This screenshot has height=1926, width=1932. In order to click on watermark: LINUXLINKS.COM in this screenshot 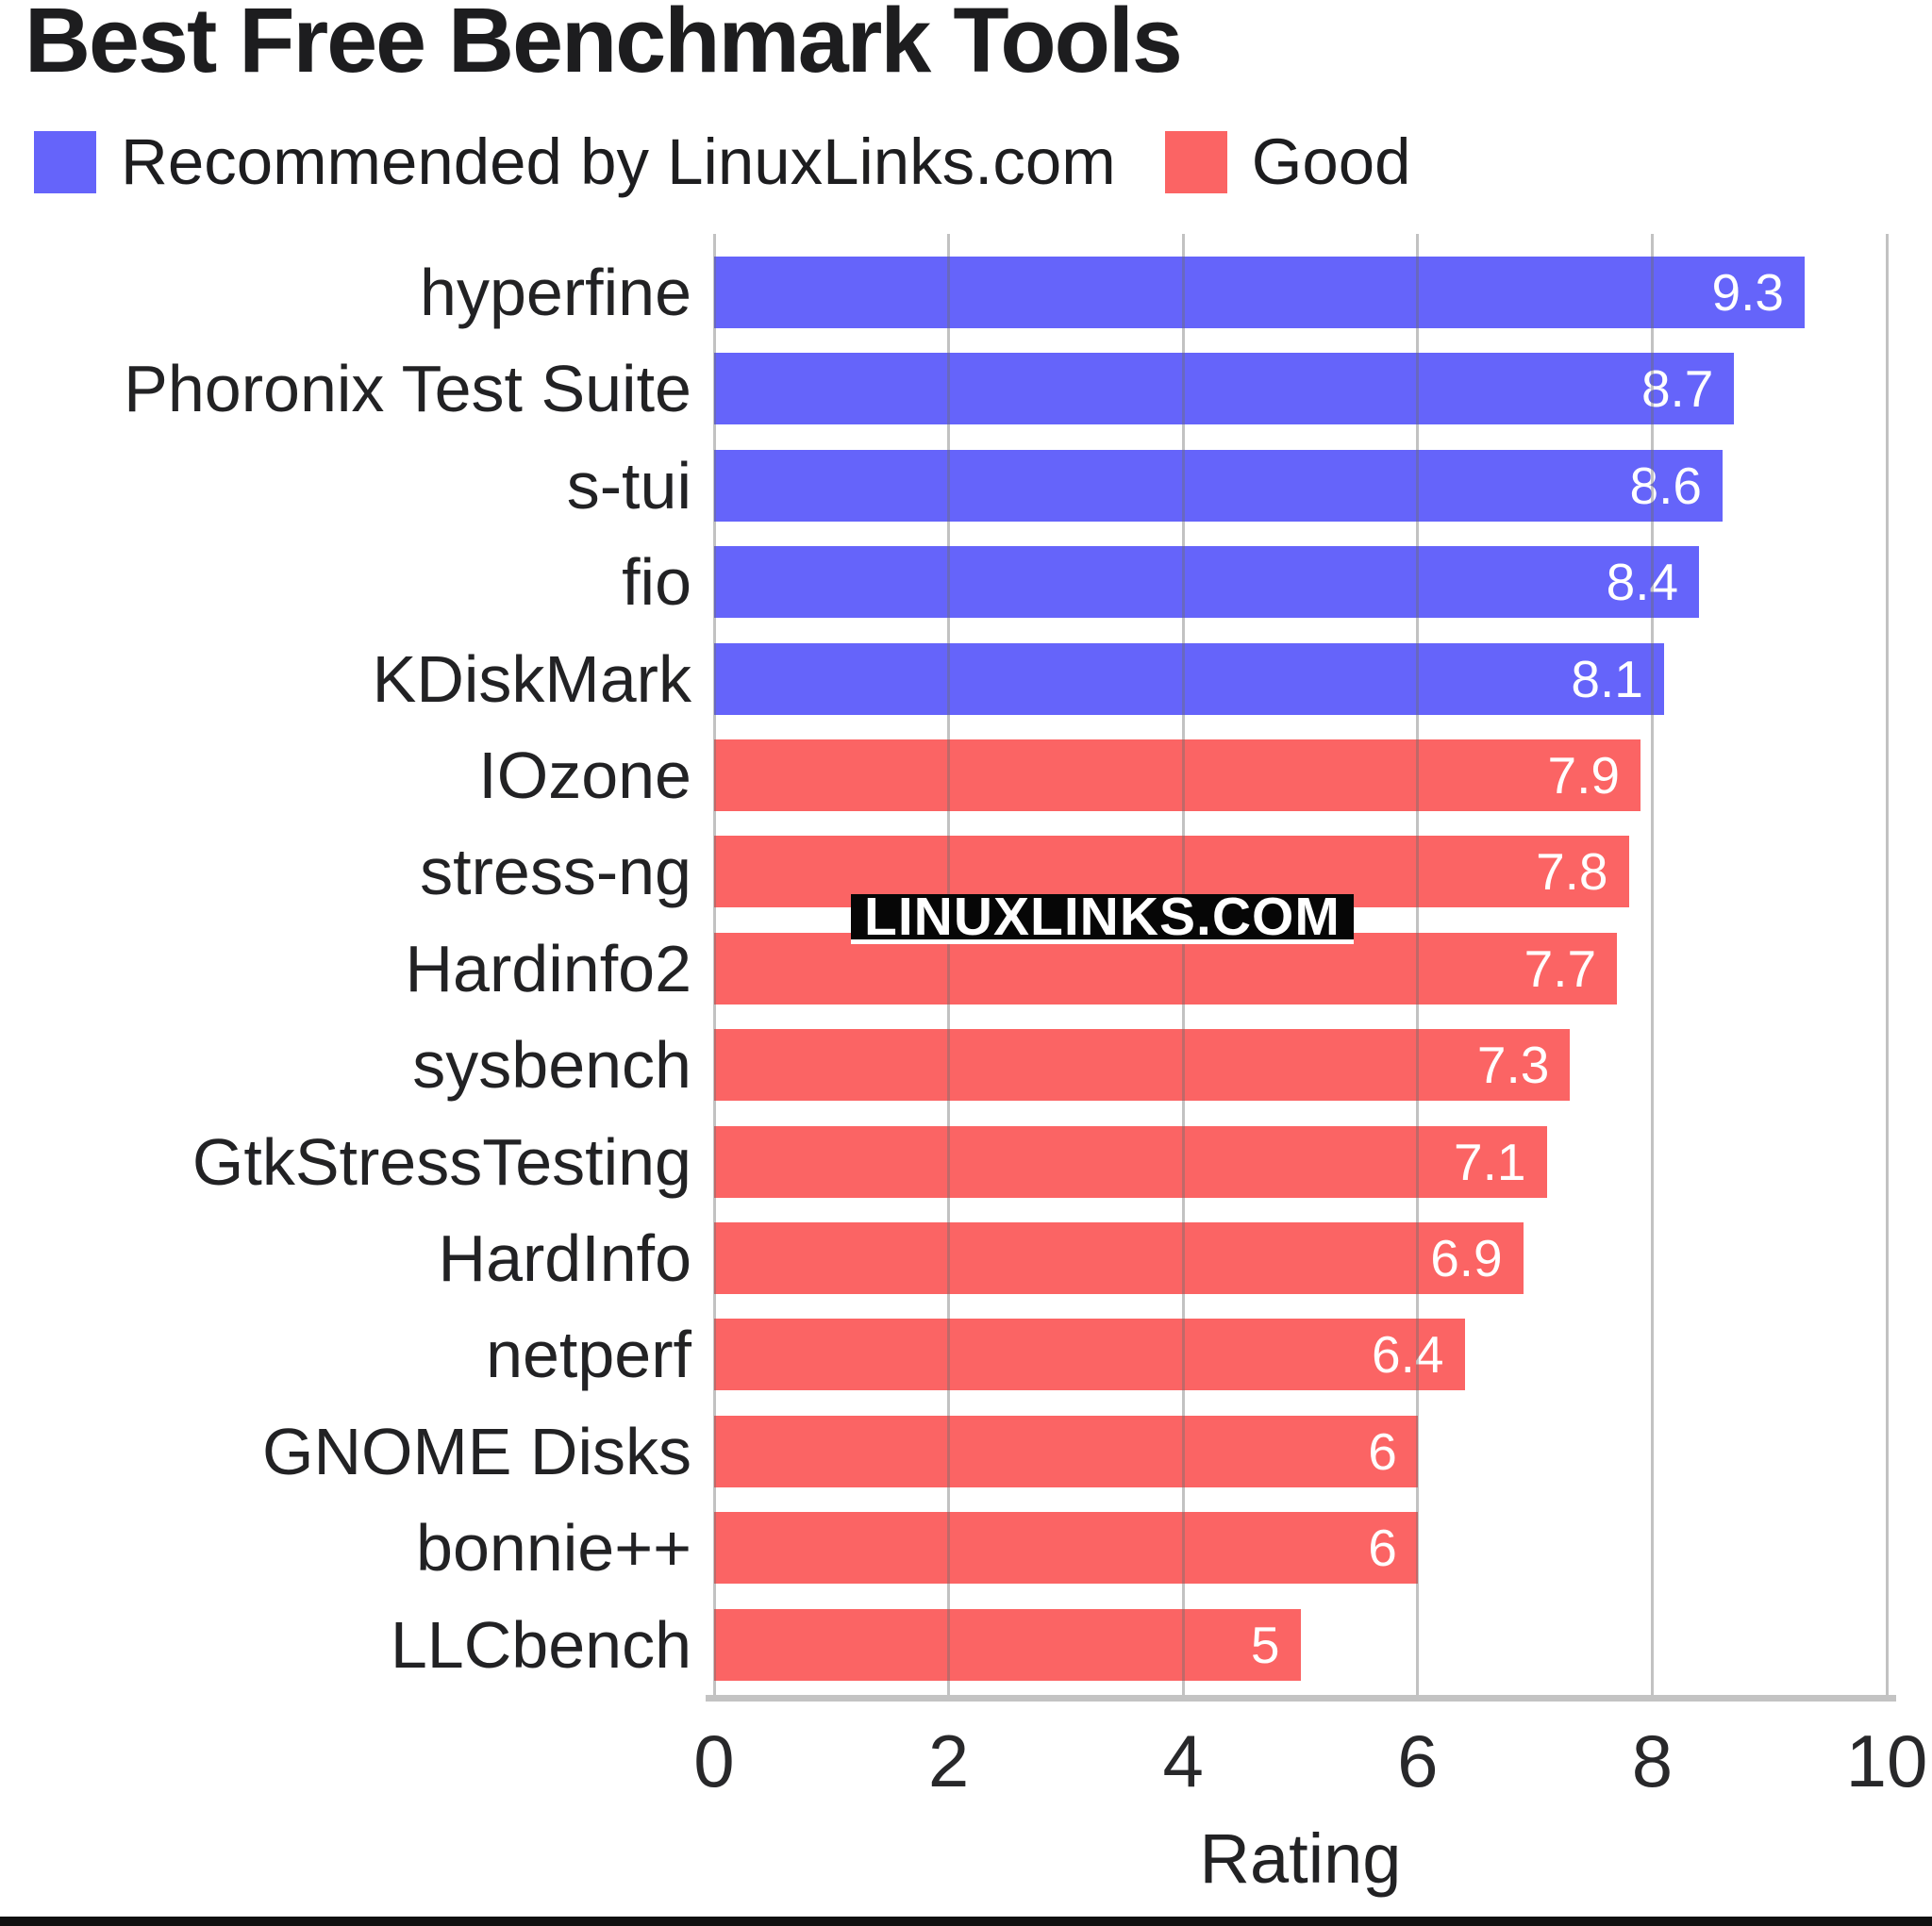, I will do `click(1103, 917)`.